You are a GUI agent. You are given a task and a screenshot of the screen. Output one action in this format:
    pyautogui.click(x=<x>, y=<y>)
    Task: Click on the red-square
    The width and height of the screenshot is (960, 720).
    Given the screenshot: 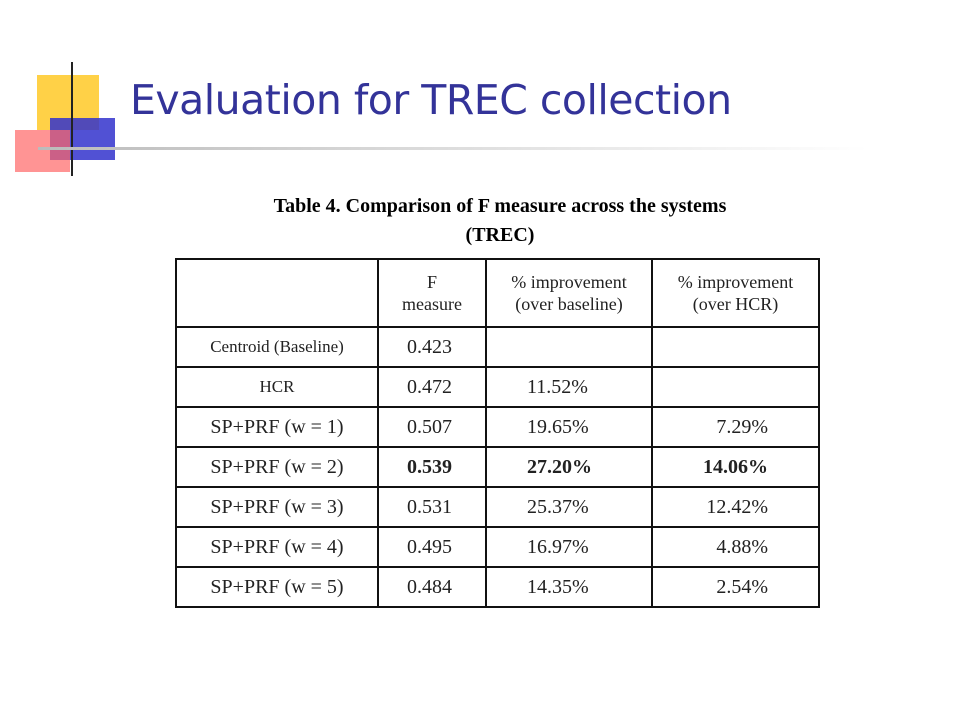 What is the action you would take?
    pyautogui.click(x=42, y=151)
    